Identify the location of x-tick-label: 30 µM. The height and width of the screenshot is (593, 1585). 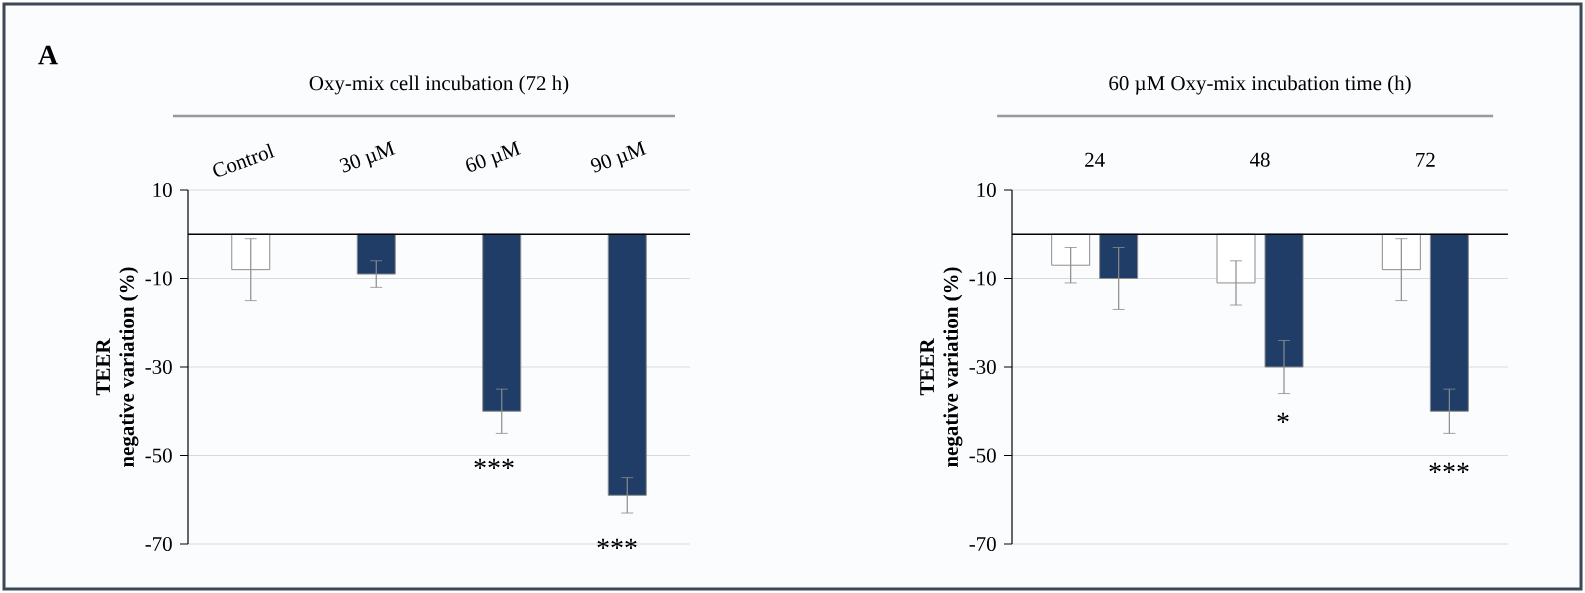
(367, 156).